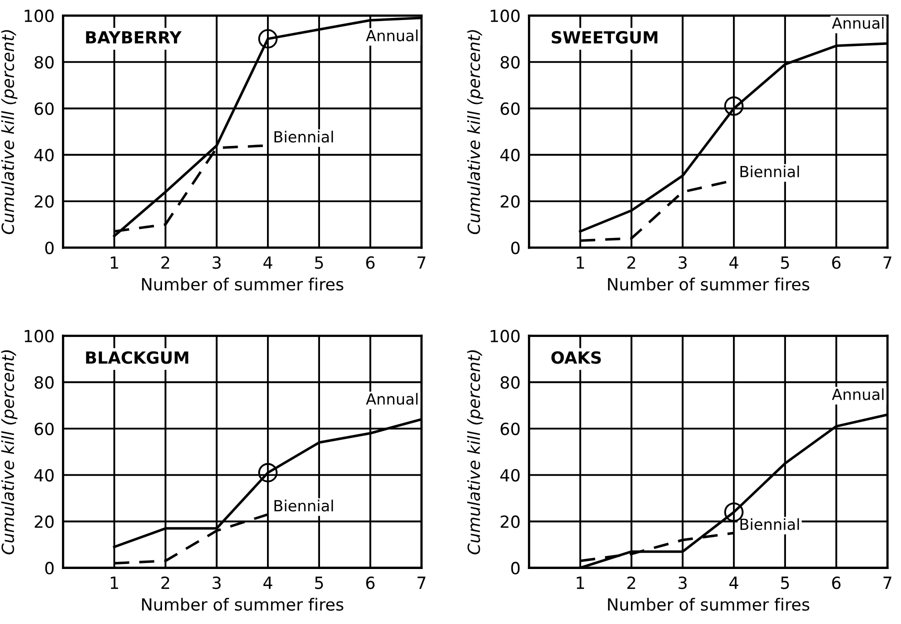 Image resolution: width=901 pixels, height=624 pixels. Describe the element at coordinates (137, 357) in the screenshot. I see `text: BLACKGUM` at that location.